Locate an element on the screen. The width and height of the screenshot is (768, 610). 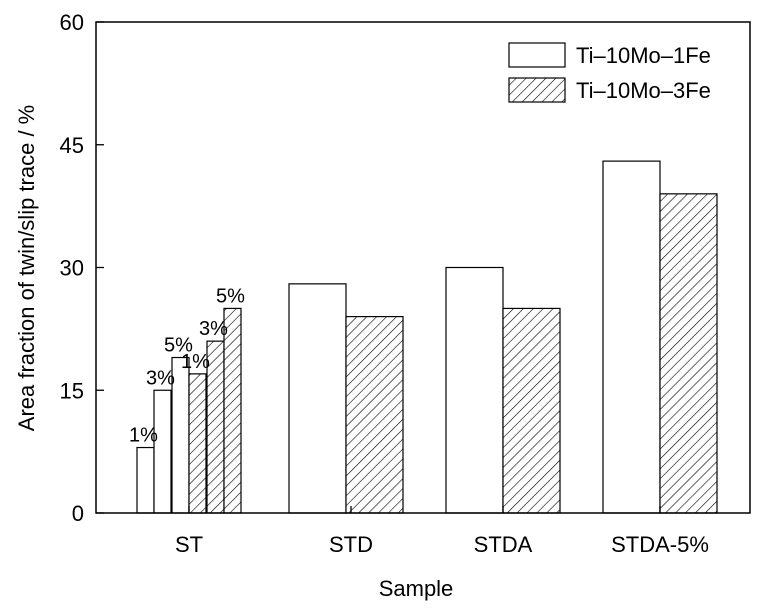
y-tick-label: 15 is located at coordinates (72, 390).